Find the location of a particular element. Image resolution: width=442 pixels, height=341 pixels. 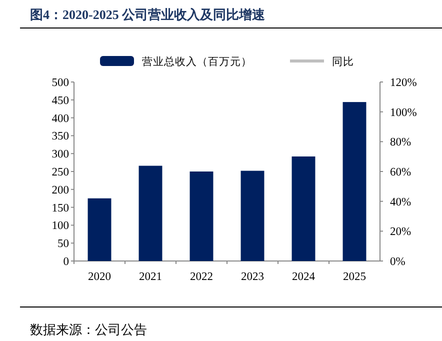

xtick: 2021 is located at coordinates (150, 277).